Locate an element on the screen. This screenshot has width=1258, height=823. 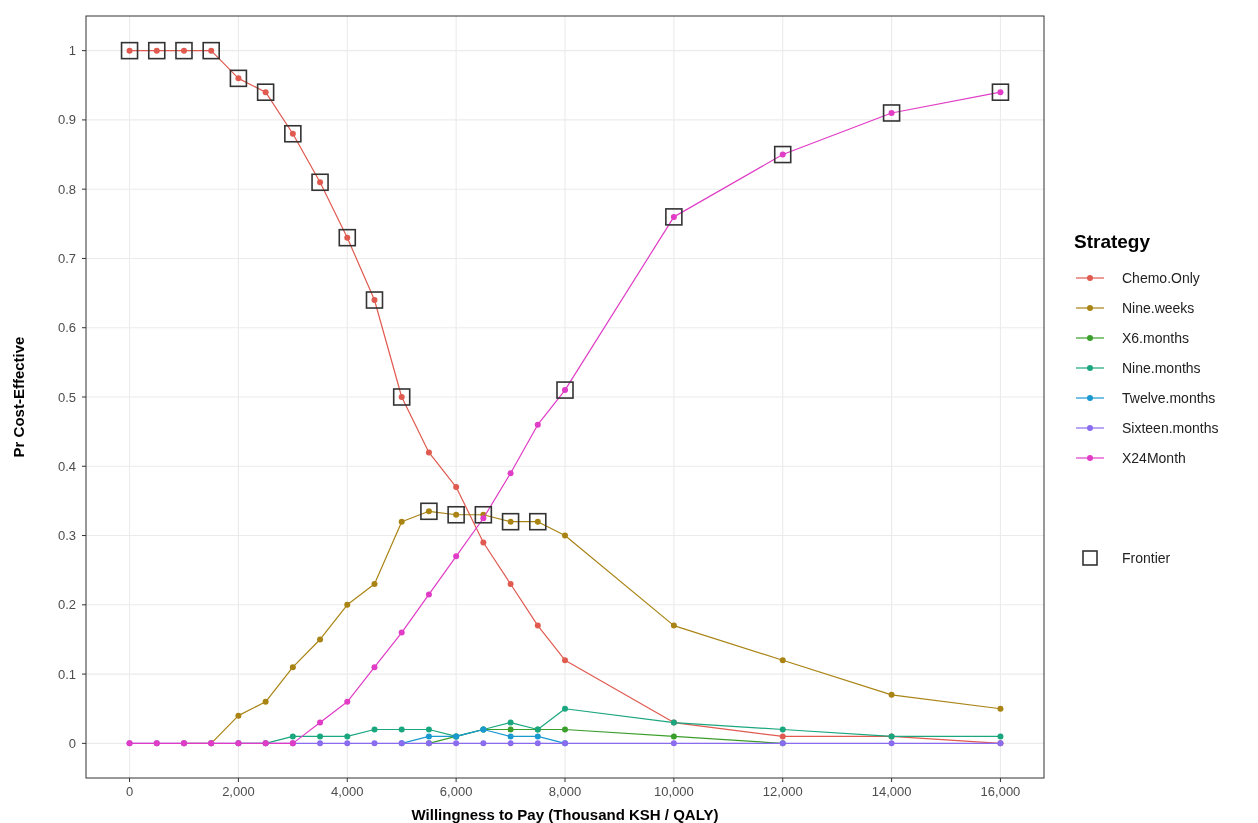
legend-title: Strategy is located at coordinates (1112, 241).